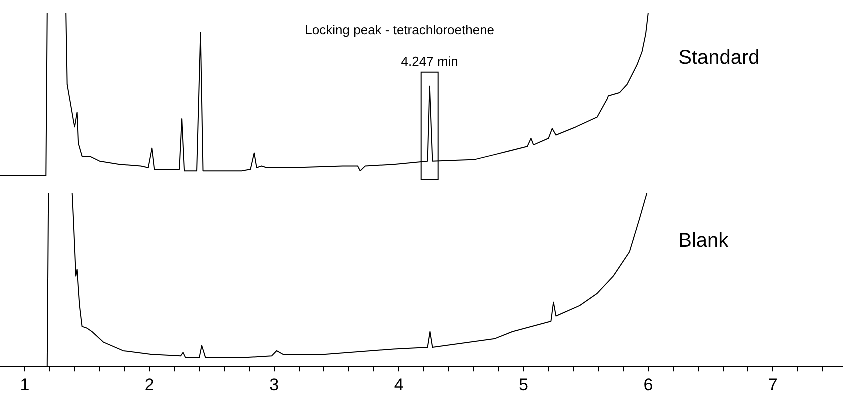 The image size is (843, 400). I want to click on x-tick-label: 5, so click(523, 384).